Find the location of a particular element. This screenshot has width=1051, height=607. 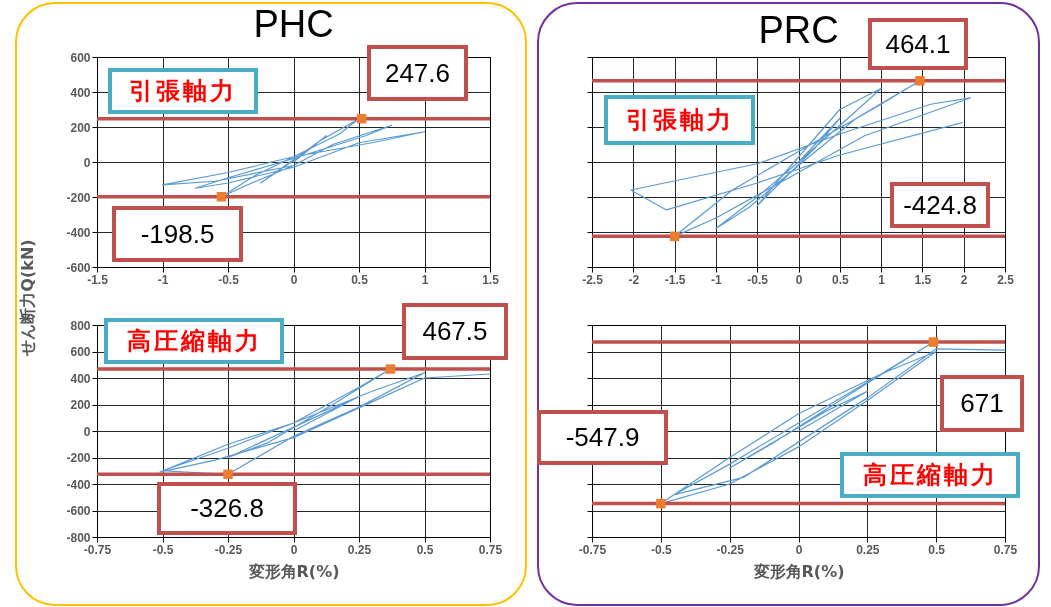

x-tick-label: 2 is located at coordinates (964, 279).